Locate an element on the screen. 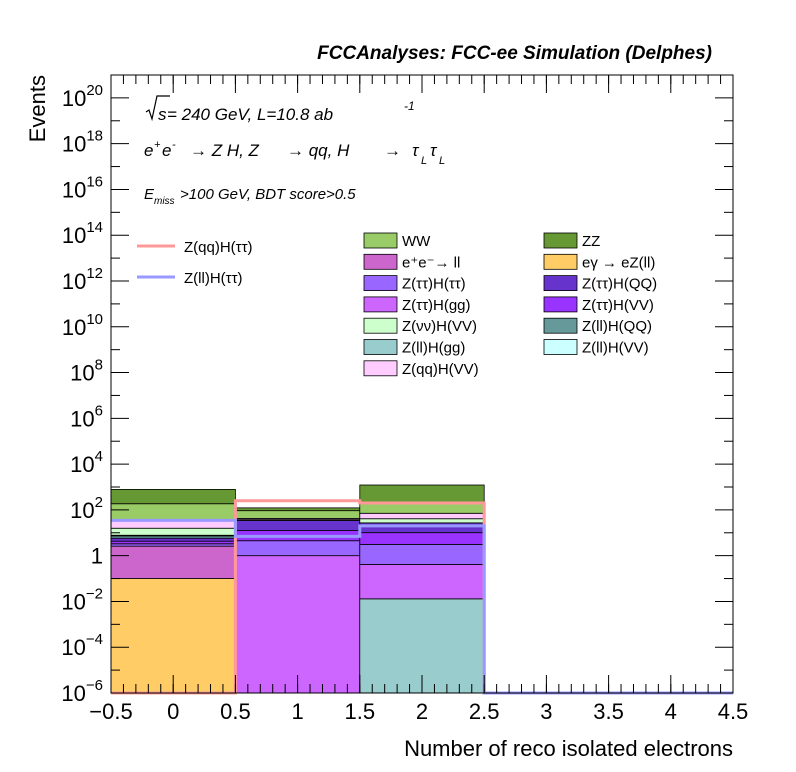  legend-label-z-ll-h: Z(ll)H(ττ) is located at coordinates (213, 278).